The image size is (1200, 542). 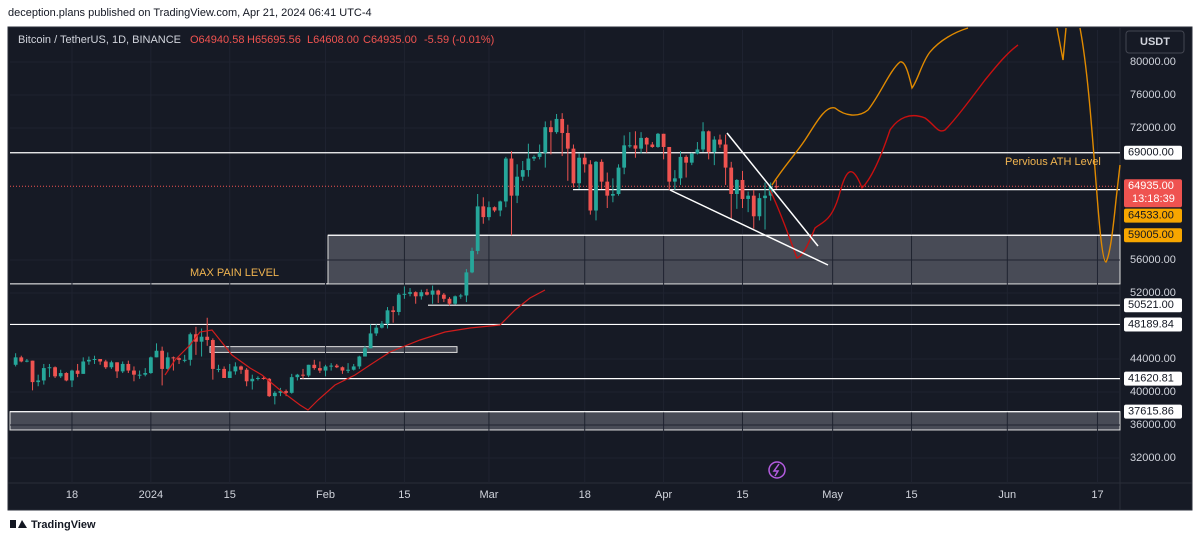 What do you see at coordinates (1153, 425) in the screenshot?
I see `y-tick-label: 36000.00` at bounding box center [1153, 425].